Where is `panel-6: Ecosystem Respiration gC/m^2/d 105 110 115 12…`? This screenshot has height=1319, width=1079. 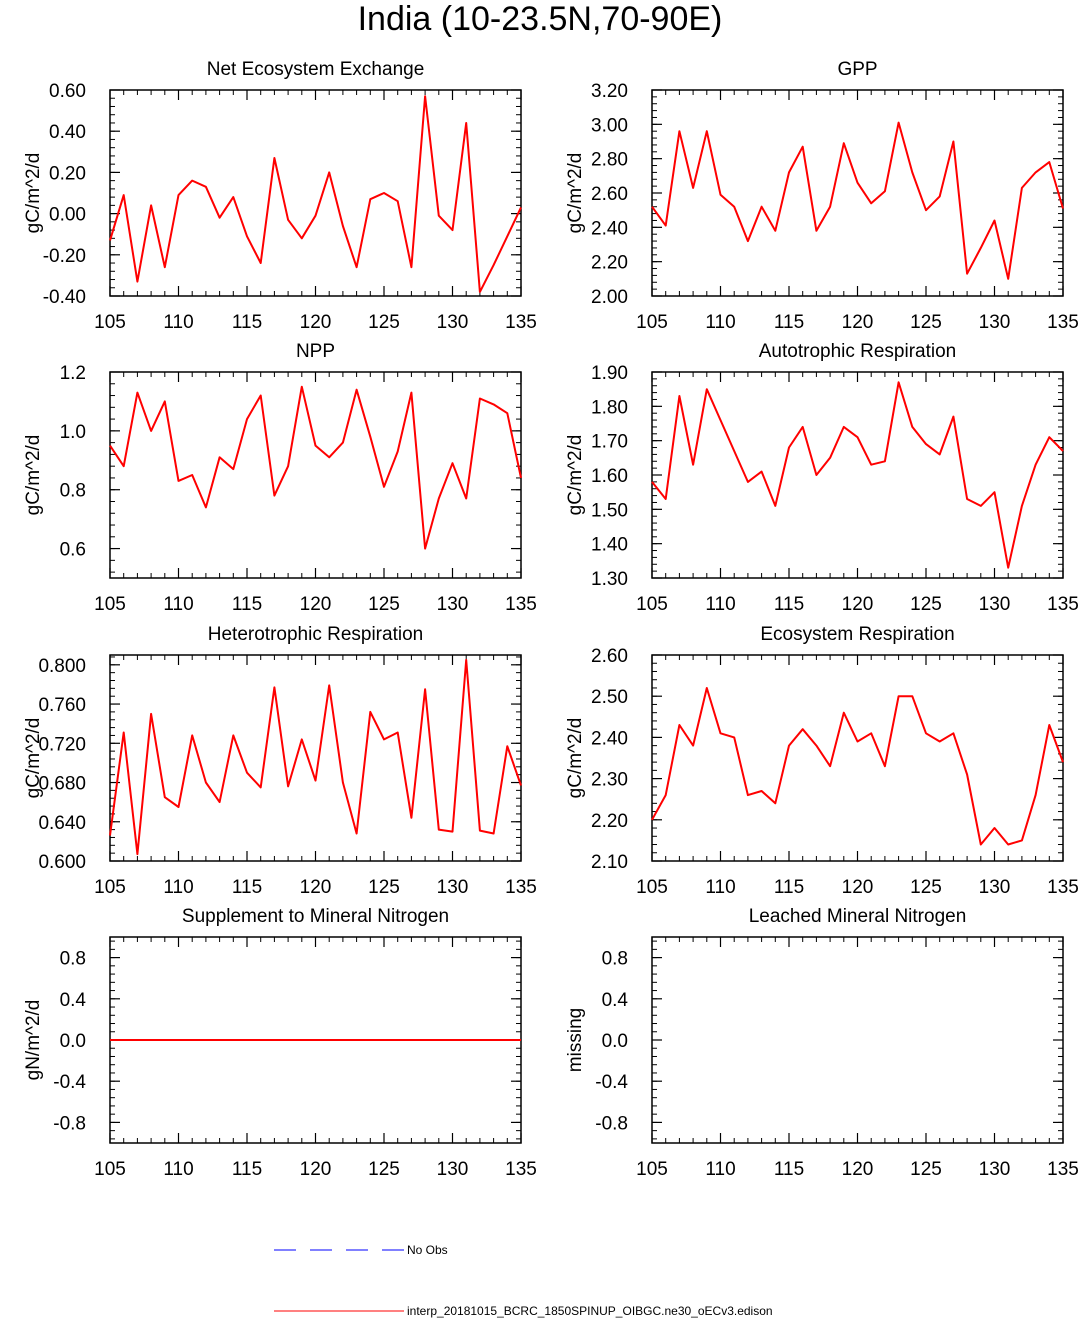 panel-6: Ecosystem Respiration gC/m^2/d 105 110 115 12… is located at coordinates (822, 761).